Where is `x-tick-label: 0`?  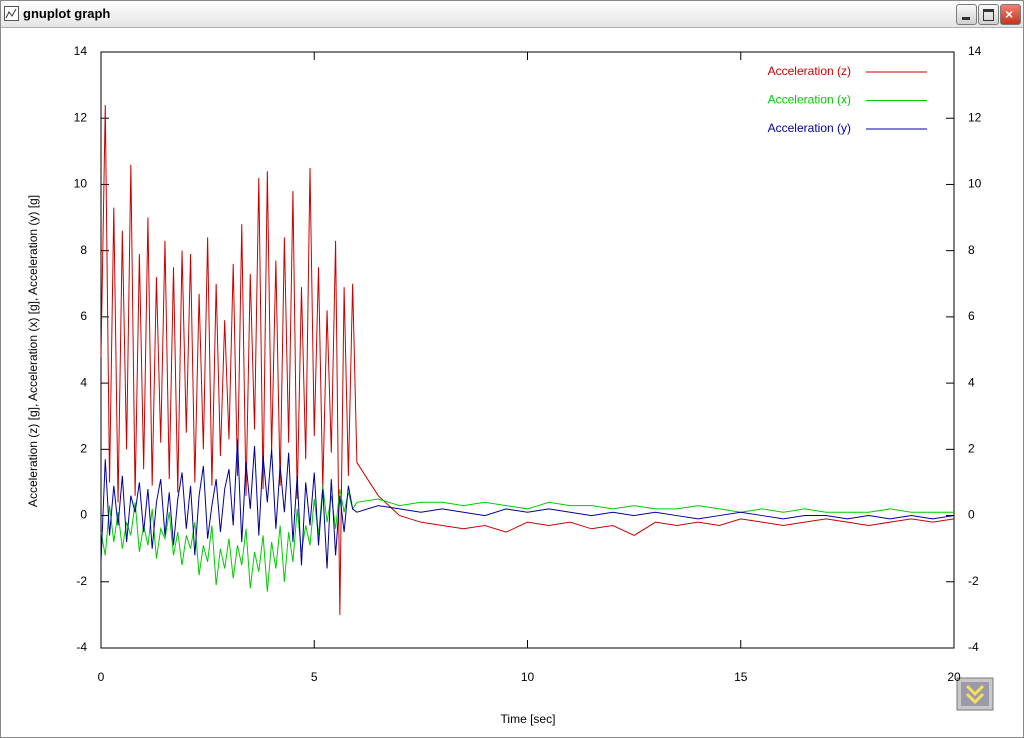
x-tick-label: 0 is located at coordinates (101, 677).